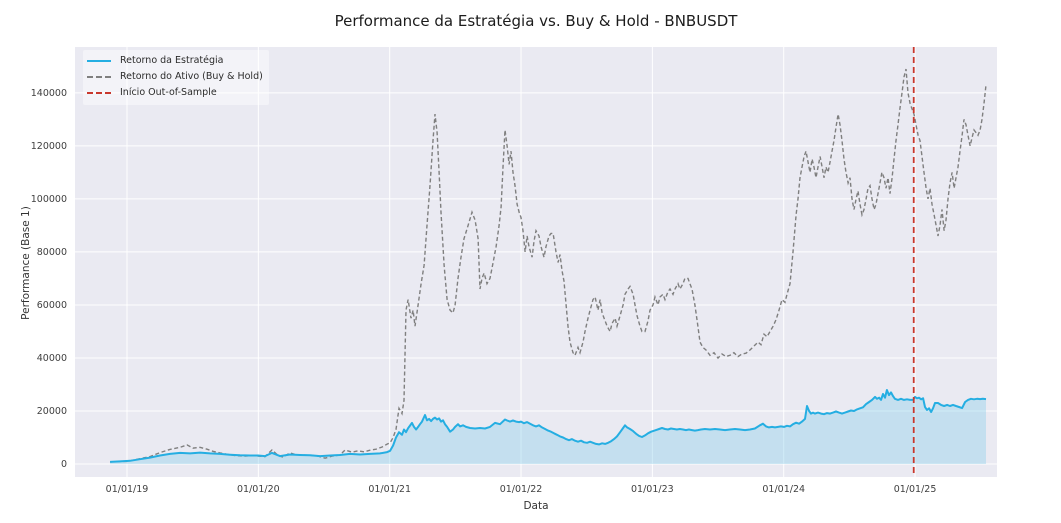 This screenshot has width=1061, height=523. What do you see at coordinates (52, 252) in the screenshot?
I see `y-tick-label: 80000` at bounding box center [52, 252].